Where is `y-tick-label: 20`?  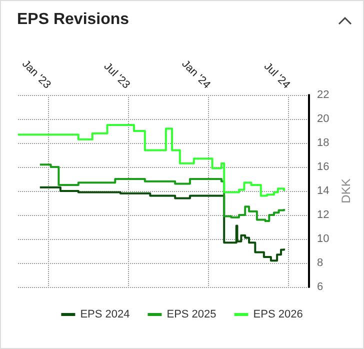 y-tick-label: 20 is located at coordinates (323, 119).